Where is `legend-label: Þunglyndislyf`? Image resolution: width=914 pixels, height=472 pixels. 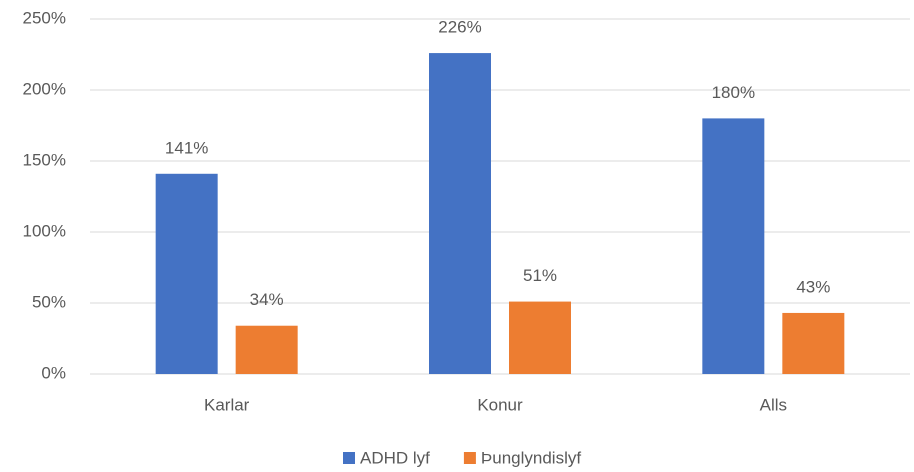 legend-label: Þunglyndislyf is located at coordinates (531, 457).